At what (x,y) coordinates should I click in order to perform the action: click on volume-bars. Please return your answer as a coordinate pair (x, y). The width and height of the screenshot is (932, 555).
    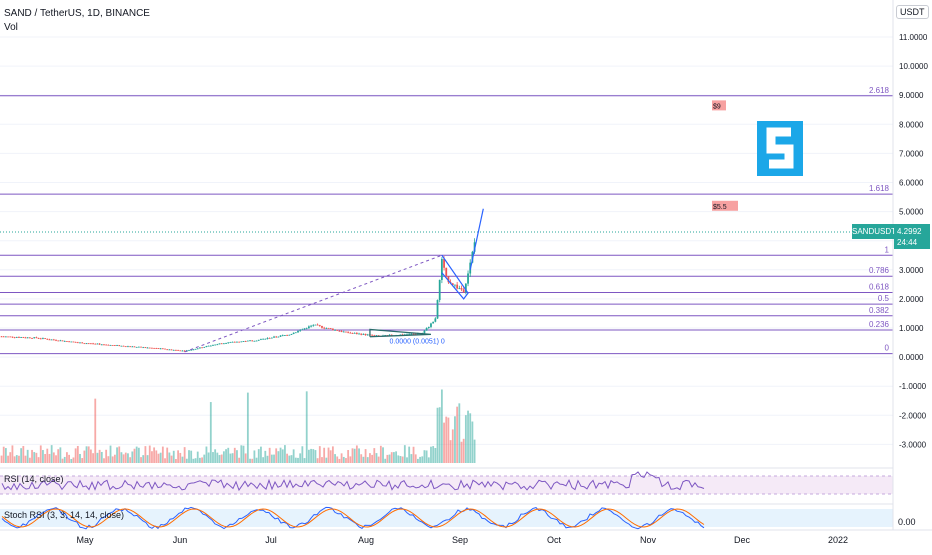
    Looking at the image, I should click on (238, 426).